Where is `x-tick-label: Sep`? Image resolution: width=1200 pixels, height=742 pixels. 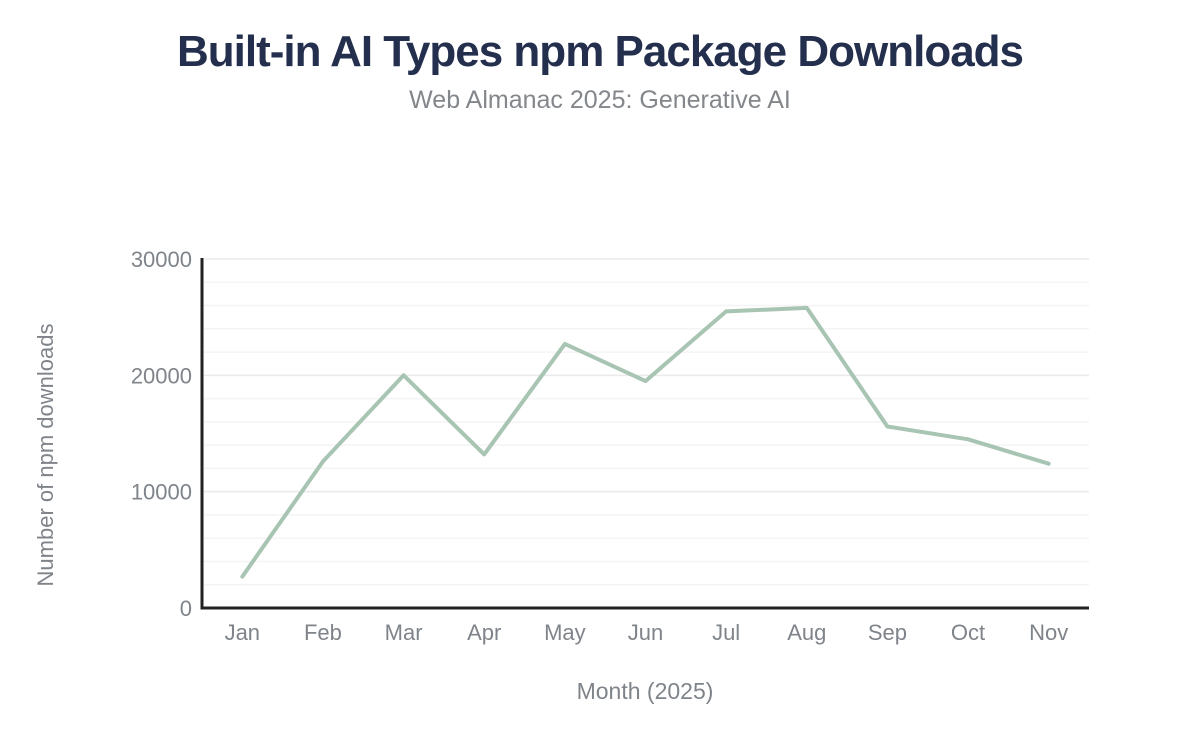 x-tick-label: Sep is located at coordinates (887, 632).